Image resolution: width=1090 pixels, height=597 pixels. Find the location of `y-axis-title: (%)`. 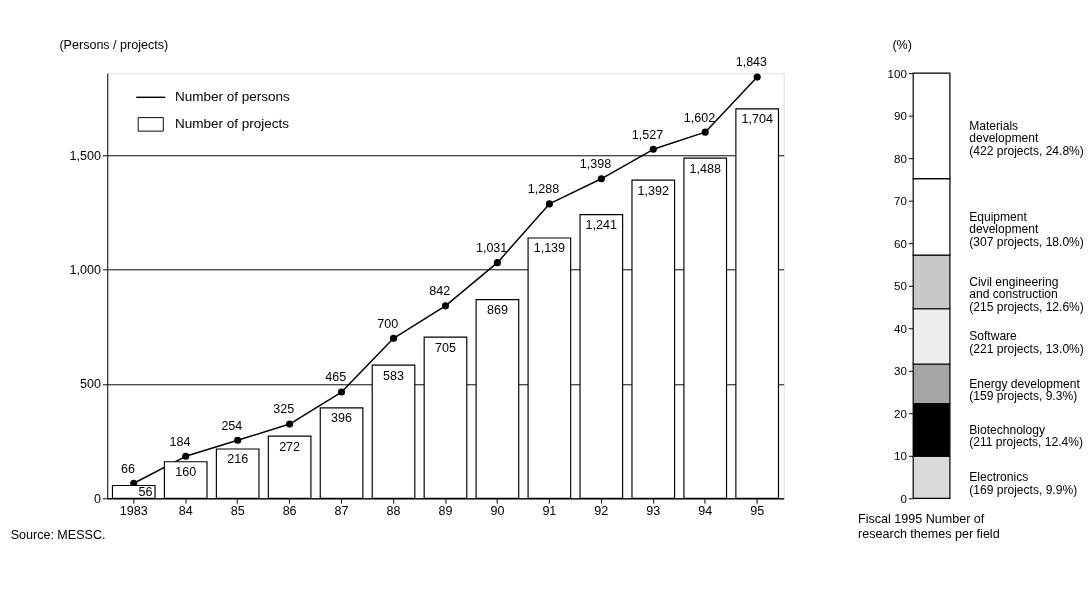

y-axis-title: (%) is located at coordinates (902, 45).